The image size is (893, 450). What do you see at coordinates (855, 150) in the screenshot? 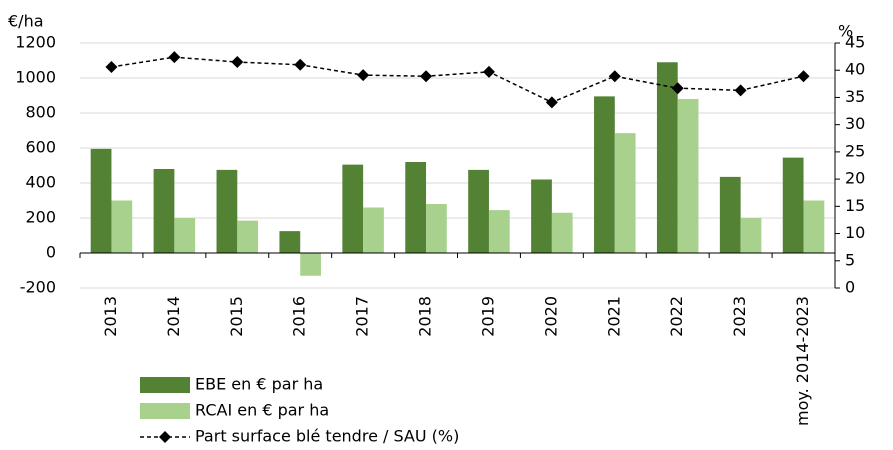
I see `y2-tick-label: 25` at bounding box center [855, 150].